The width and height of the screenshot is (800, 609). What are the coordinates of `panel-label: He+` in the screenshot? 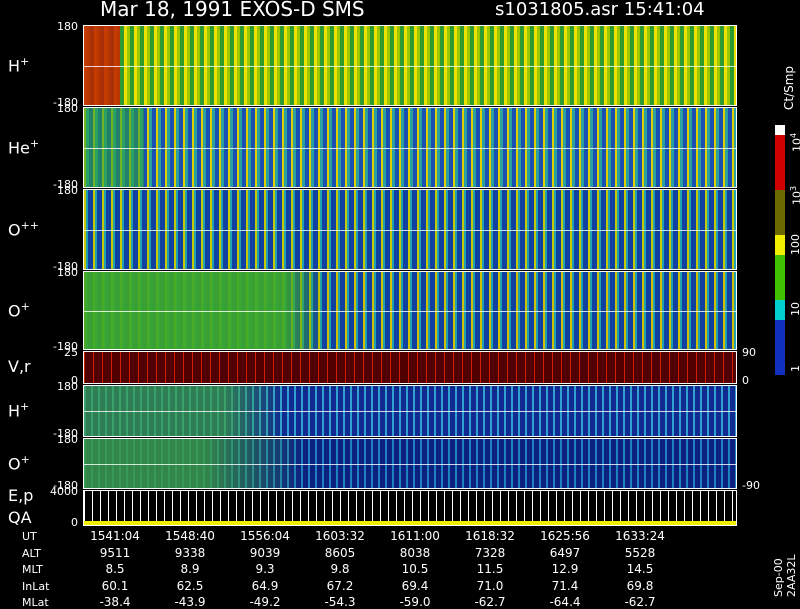 It's located at (23, 147).